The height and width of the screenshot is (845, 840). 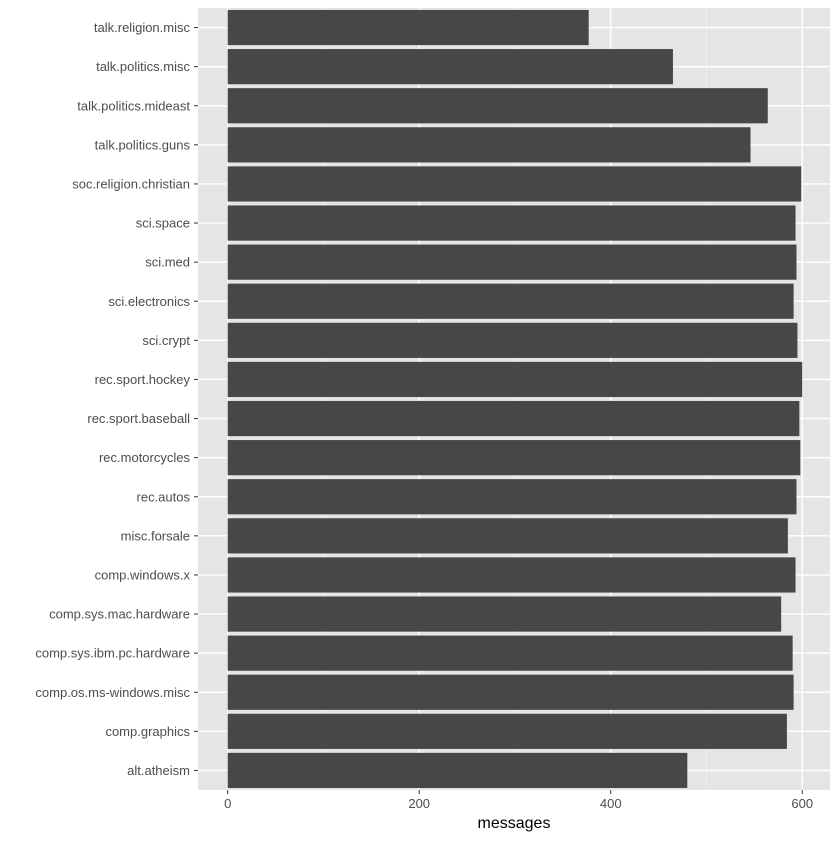 I want to click on y-tick-label: rec.sport.baseball, so click(x=138, y=418).